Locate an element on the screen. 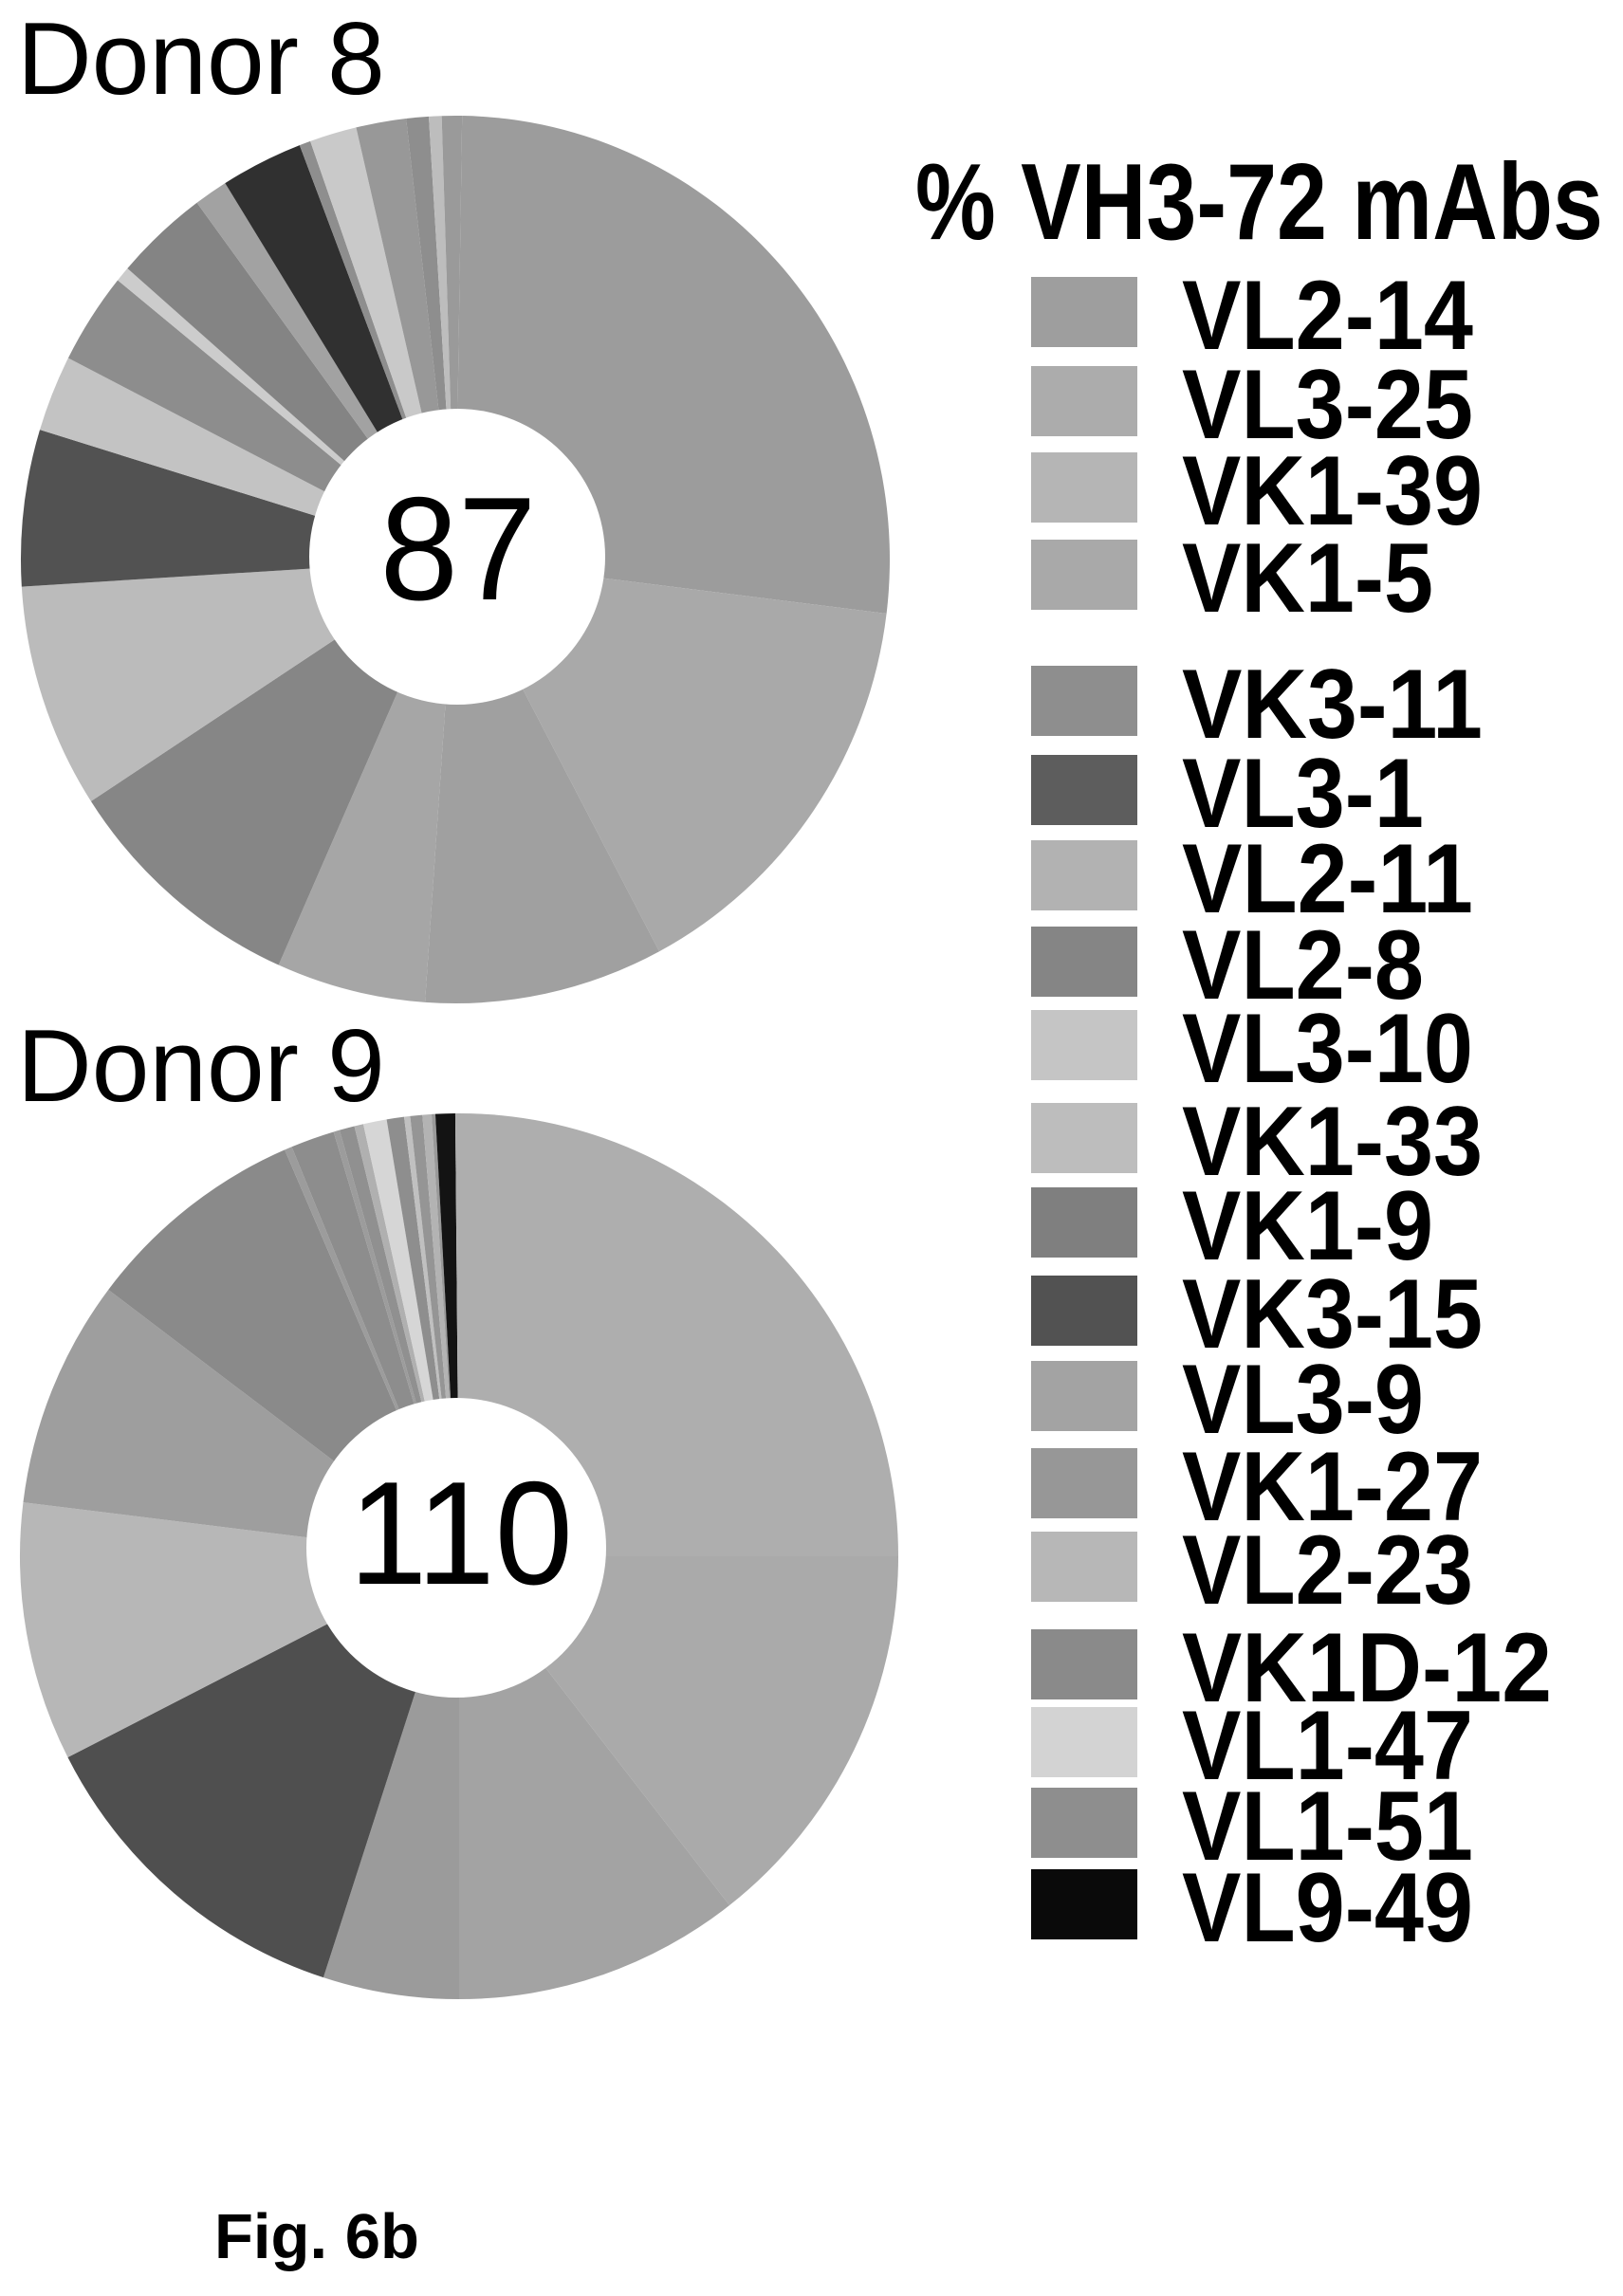  svg-text: VL3-1 is located at coordinates (1303, 794).